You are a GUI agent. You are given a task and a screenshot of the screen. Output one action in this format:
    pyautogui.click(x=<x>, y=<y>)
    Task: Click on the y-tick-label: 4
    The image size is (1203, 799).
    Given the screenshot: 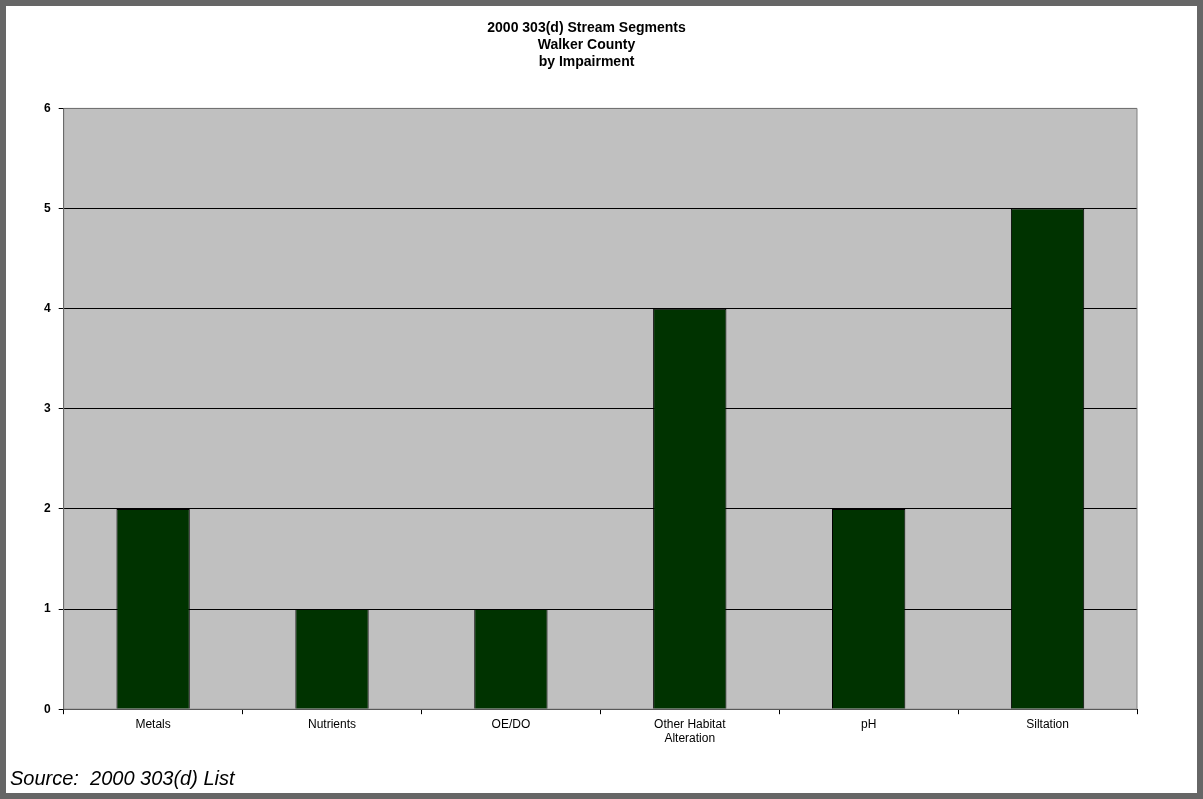 What is the action you would take?
    pyautogui.click(x=47, y=307)
    